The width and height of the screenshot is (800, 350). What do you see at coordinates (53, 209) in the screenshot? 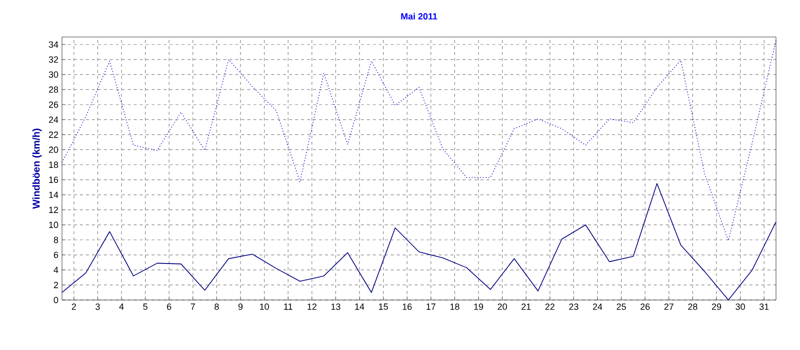
I see `y-tick-label: 12` at bounding box center [53, 209].